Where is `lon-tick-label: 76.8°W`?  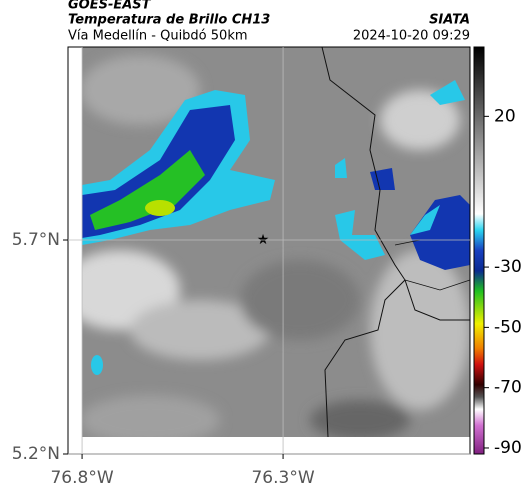
lon-tick-label: 76.8°W is located at coordinates (81, 478).